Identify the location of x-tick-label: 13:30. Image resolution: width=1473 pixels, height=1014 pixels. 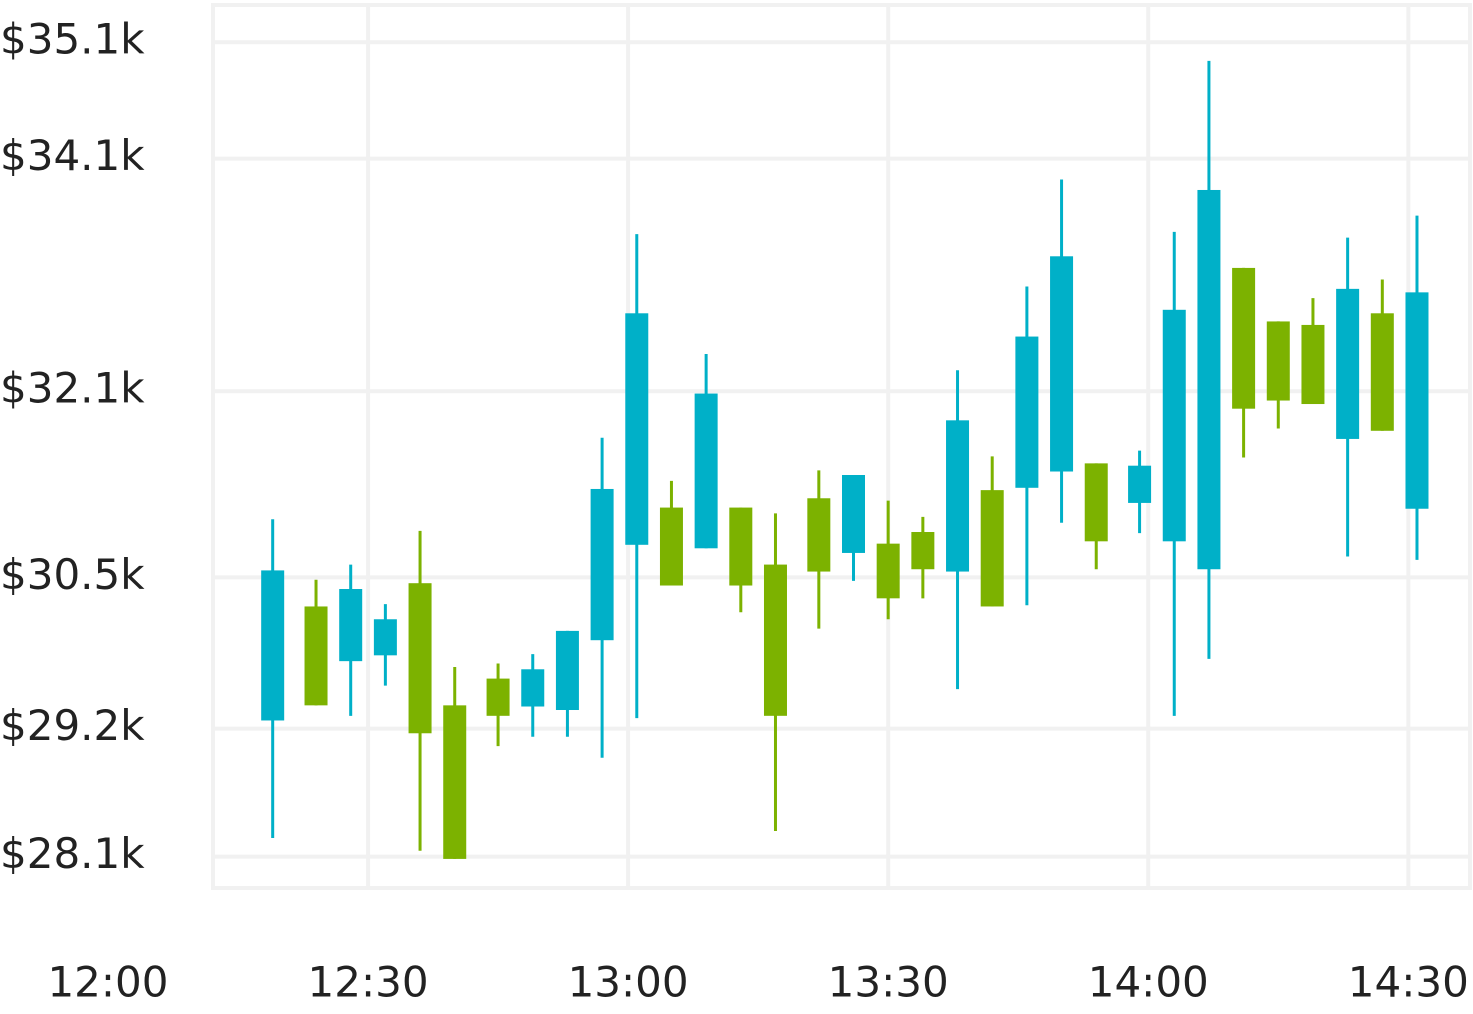
(888, 982).